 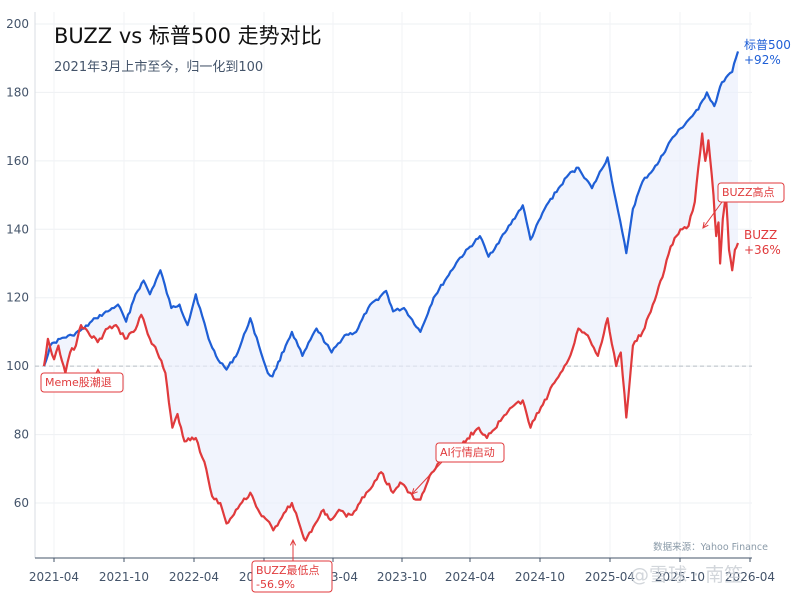 What do you see at coordinates (750, 577) in the screenshot?
I see `x-tick-label: 2026-04` at bounding box center [750, 577].